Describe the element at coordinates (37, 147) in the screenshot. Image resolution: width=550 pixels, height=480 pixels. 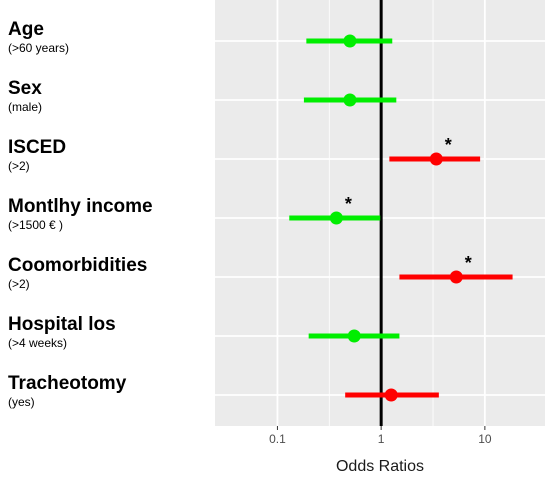
I see `row-label-name: ISCED` at that location.